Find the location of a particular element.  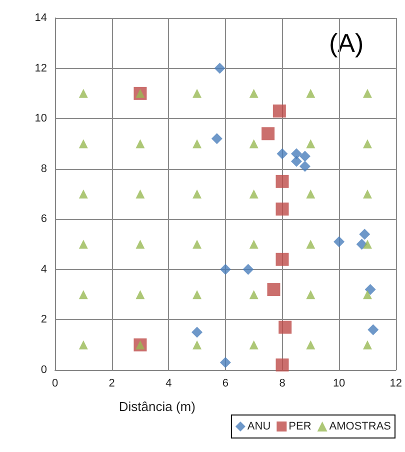

x-tick-label: 6 is located at coordinates (225, 384).